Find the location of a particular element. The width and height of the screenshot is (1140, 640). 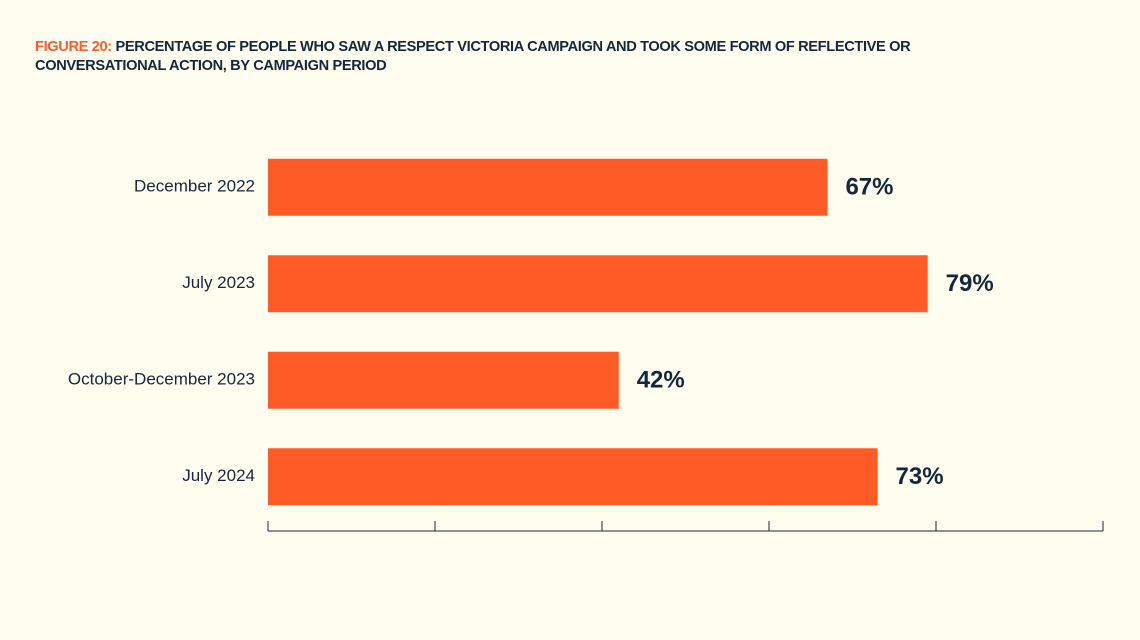

figure-label: FIGURE 20: is located at coordinates (73, 47).